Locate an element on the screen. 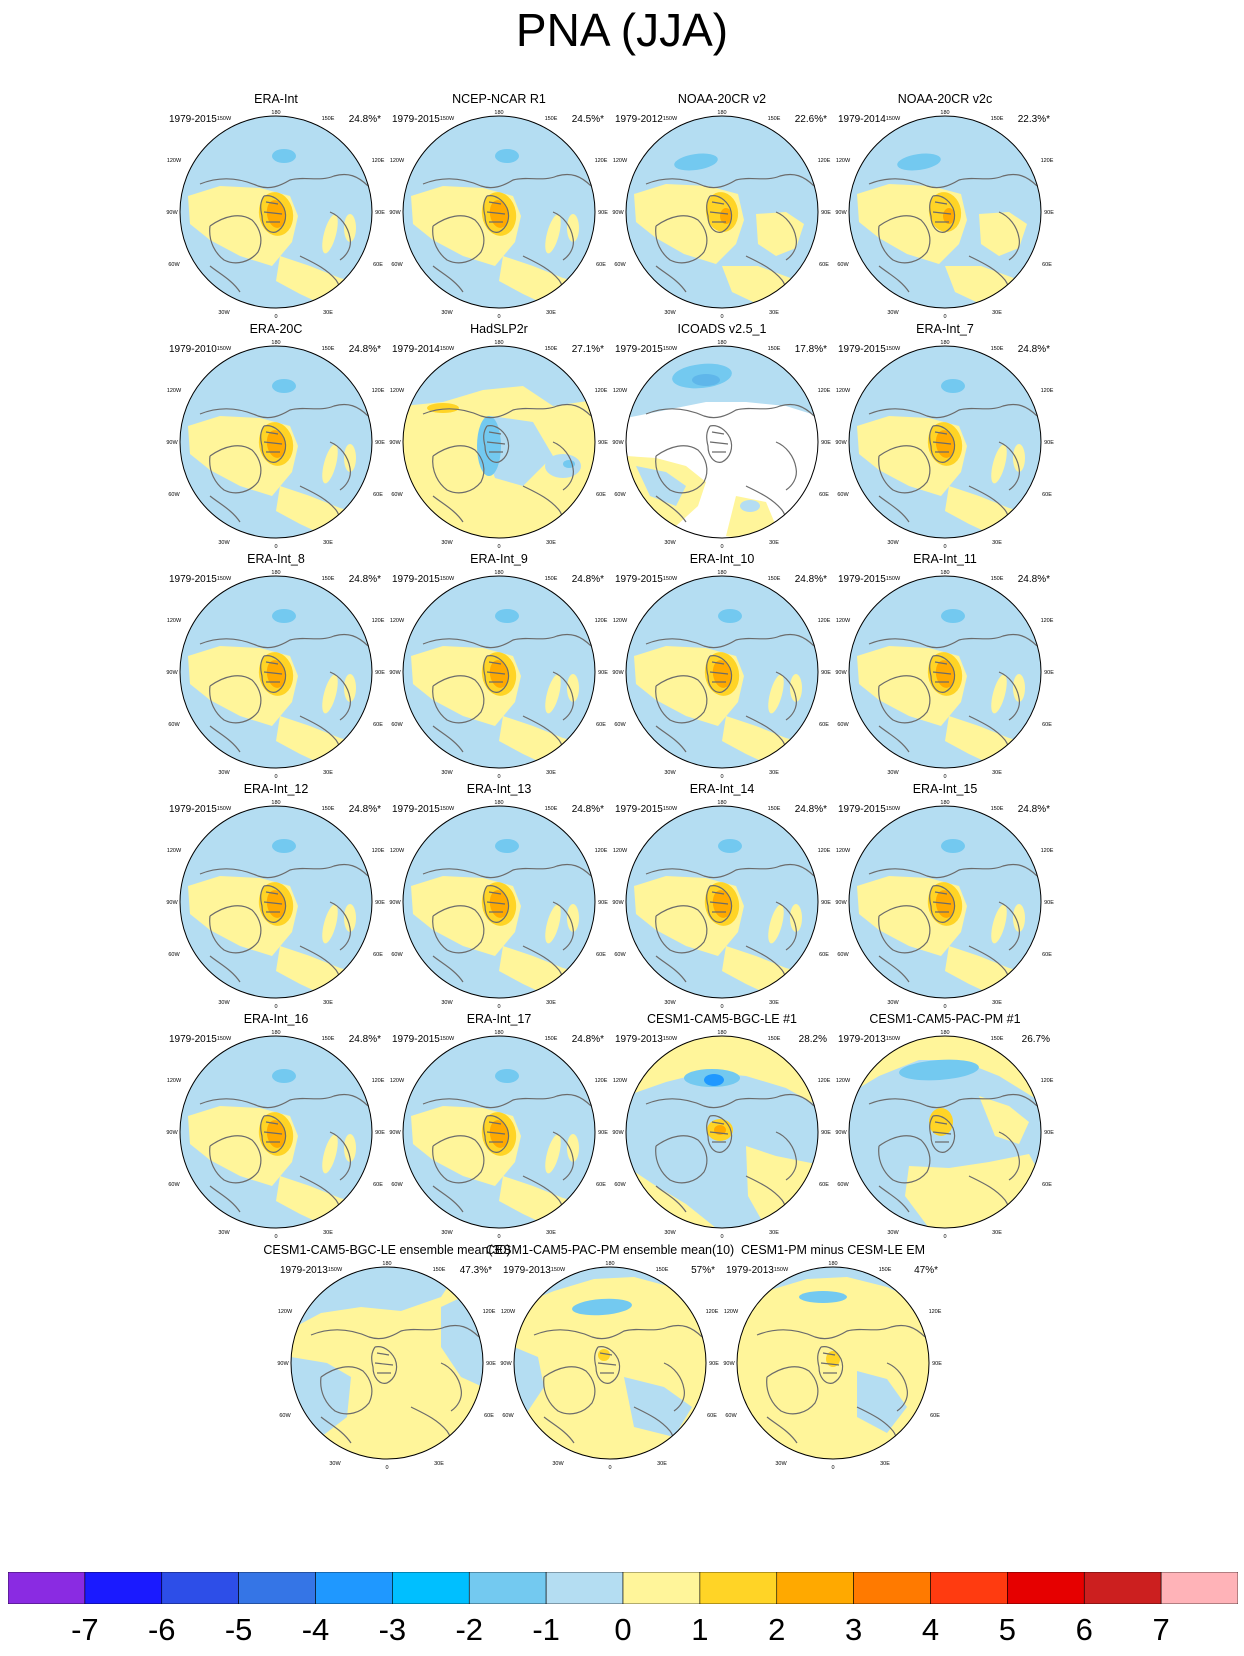 The width and height of the screenshot is (1244, 1656). panel-title: ERA-Int_13 is located at coordinates (499, 789).